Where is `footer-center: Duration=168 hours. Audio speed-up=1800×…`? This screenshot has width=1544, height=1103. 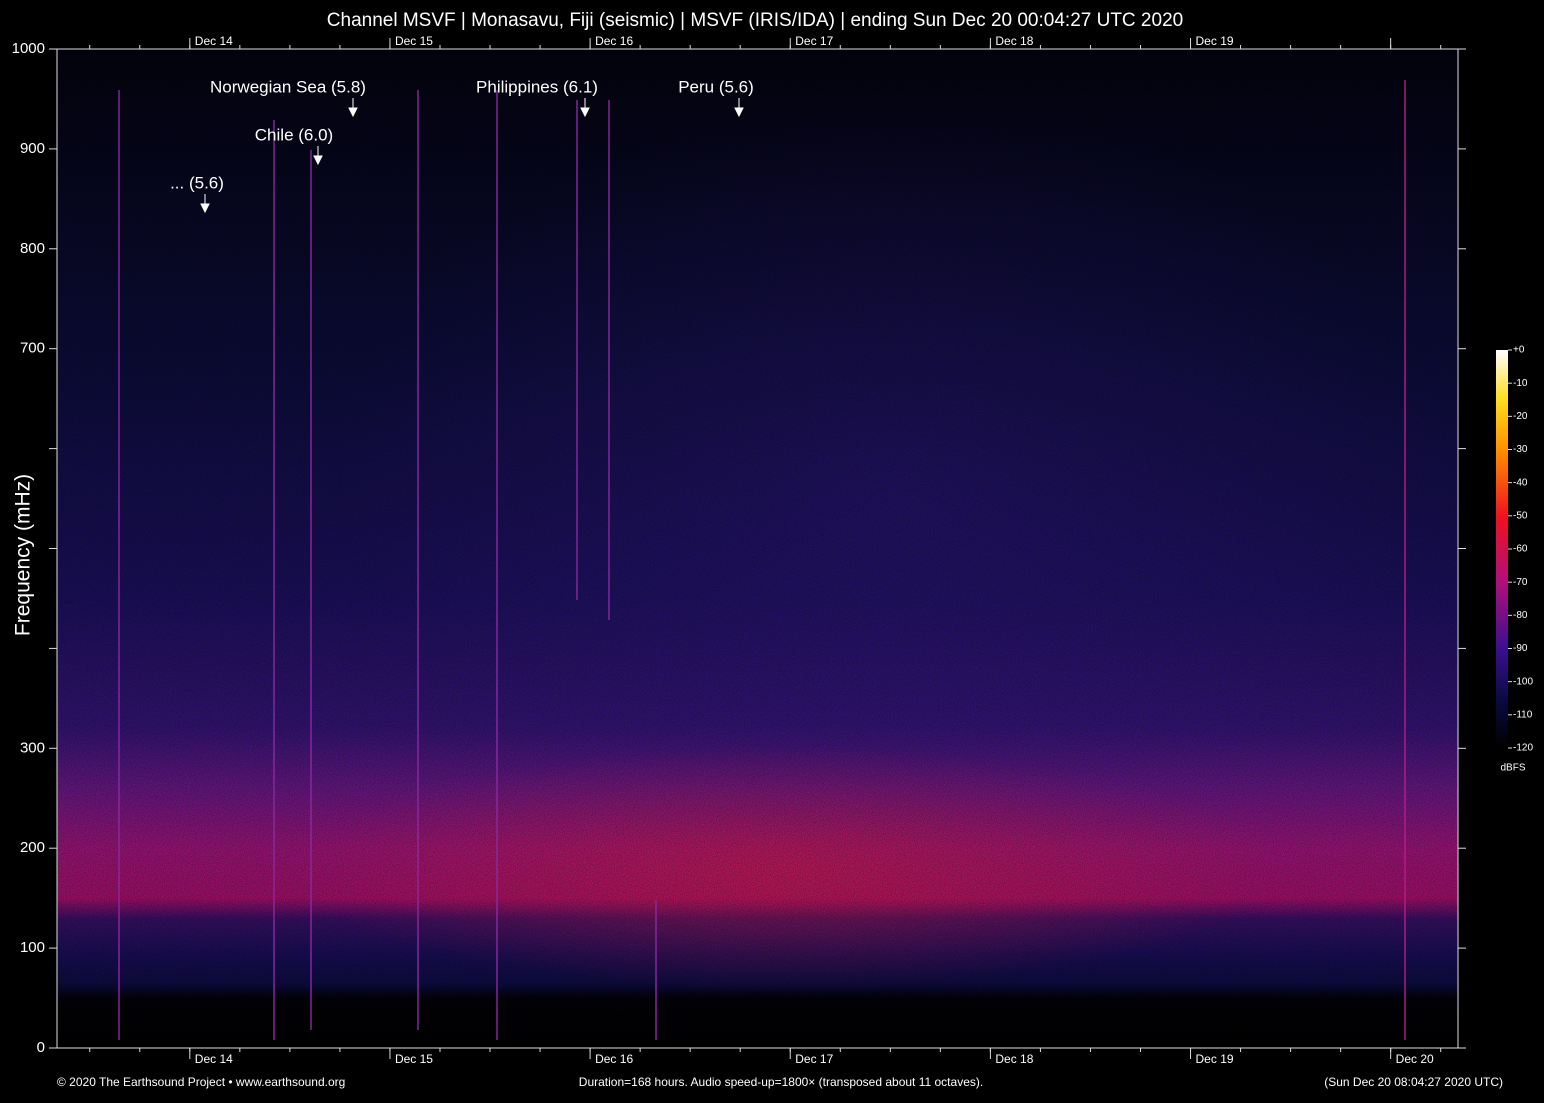 footer-center: Duration=168 hours. Audio speed-up=1800×… is located at coordinates (781, 1082).